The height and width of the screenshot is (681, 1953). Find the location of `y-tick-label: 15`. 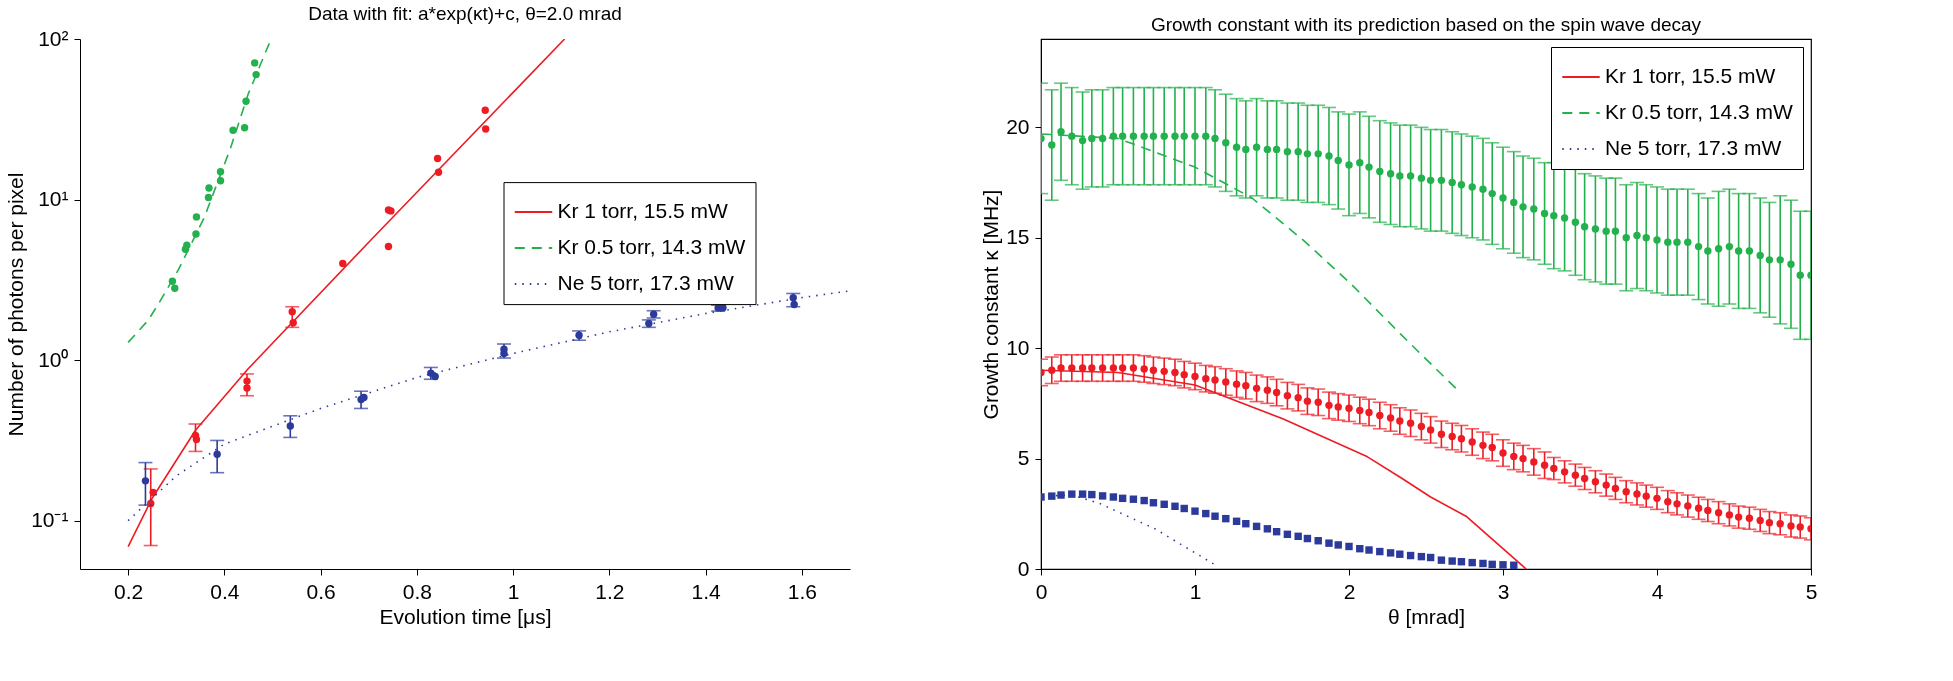

y-tick-label: 15 is located at coordinates (1018, 237).